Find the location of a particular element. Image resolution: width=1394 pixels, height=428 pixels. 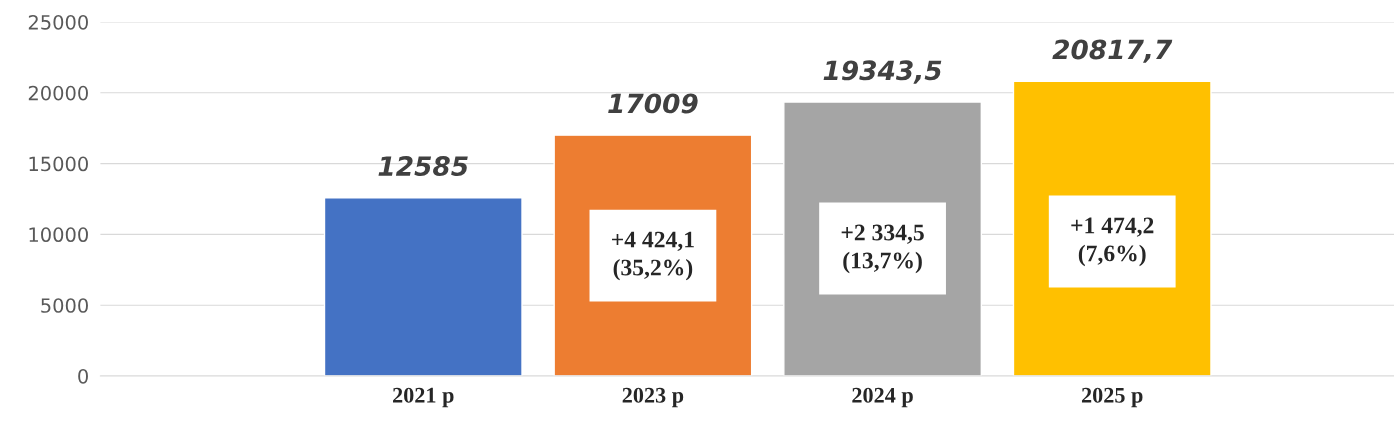

data-label: 17009 is located at coordinates (653, 103).